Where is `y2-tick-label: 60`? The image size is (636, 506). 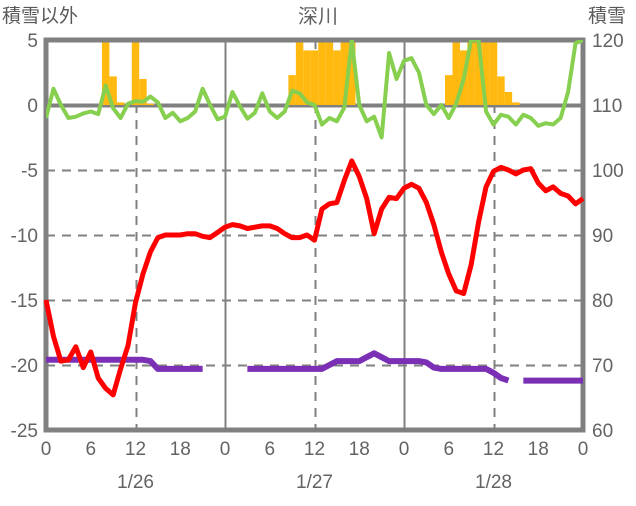 y2-tick-label: 60 is located at coordinates (602, 431).